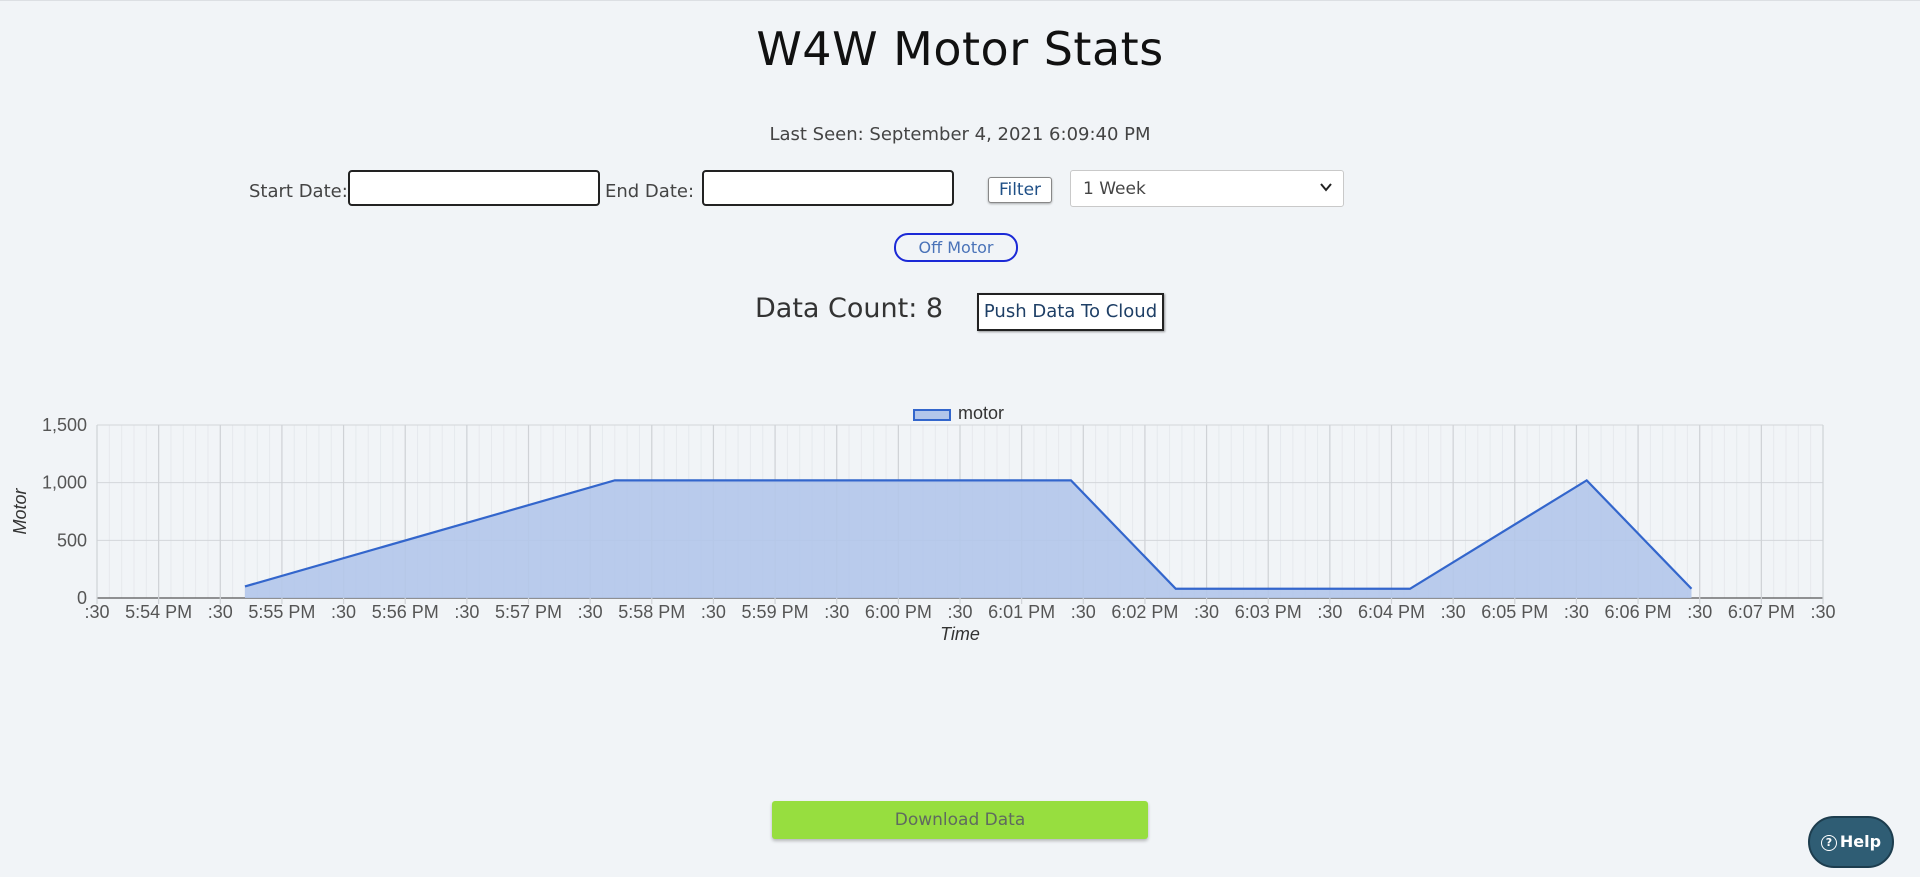 This screenshot has height=877, width=1920. Describe the element at coordinates (1114, 189) in the screenshot. I see `range-select-value: 1 Week` at that location.